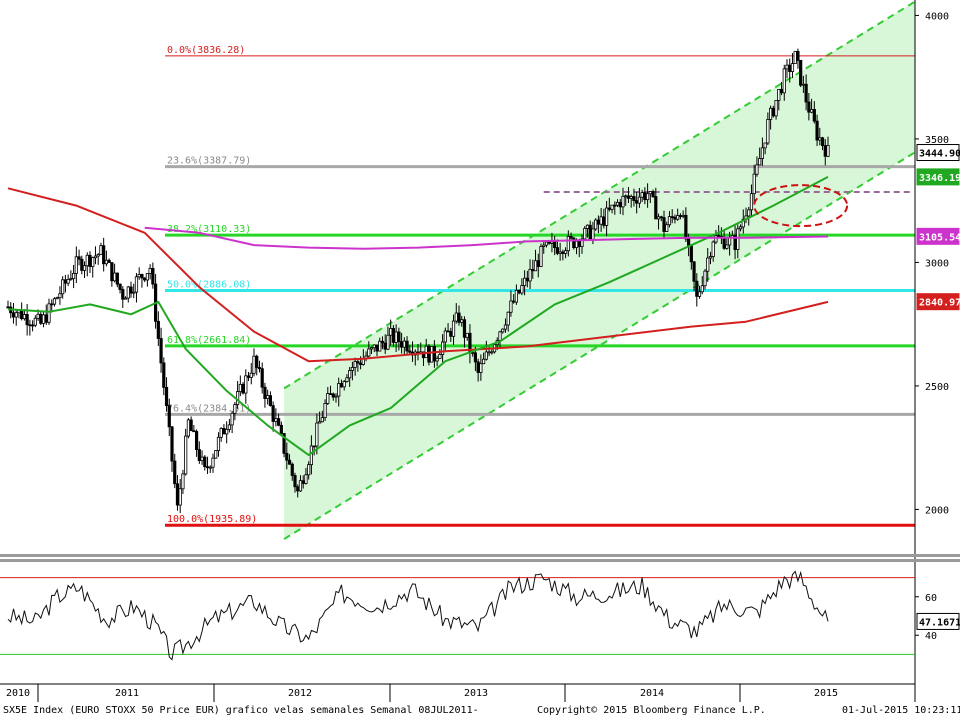 This screenshot has width=960, height=720. Describe the element at coordinates (826, 693) in the screenshot. I see `x-tick-label: 2015` at that location.